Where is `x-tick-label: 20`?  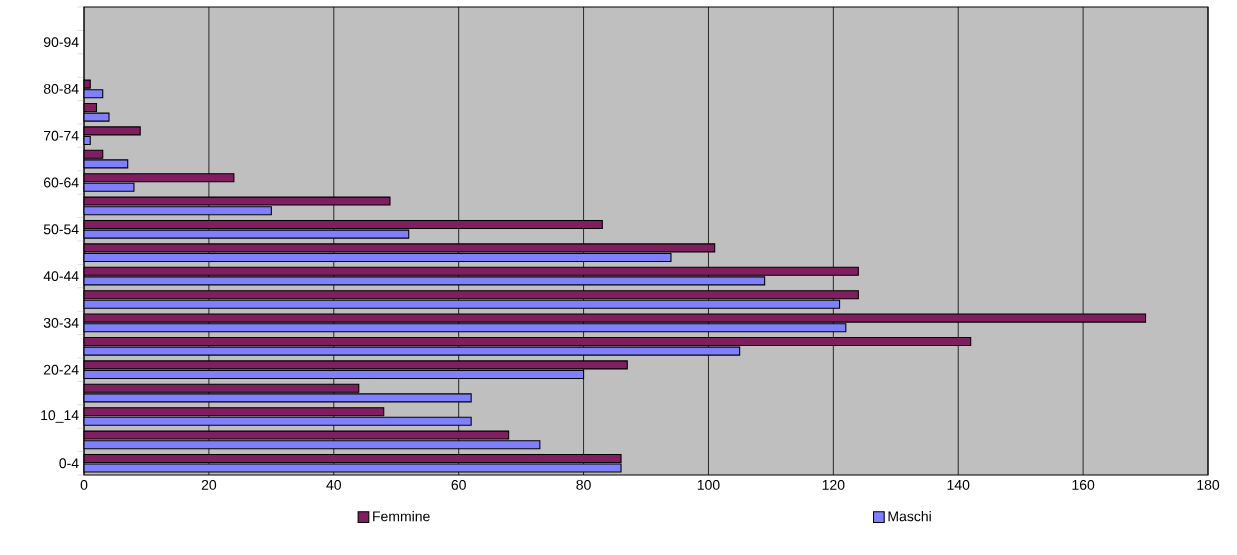
x-tick-label: 20 is located at coordinates (209, 484).